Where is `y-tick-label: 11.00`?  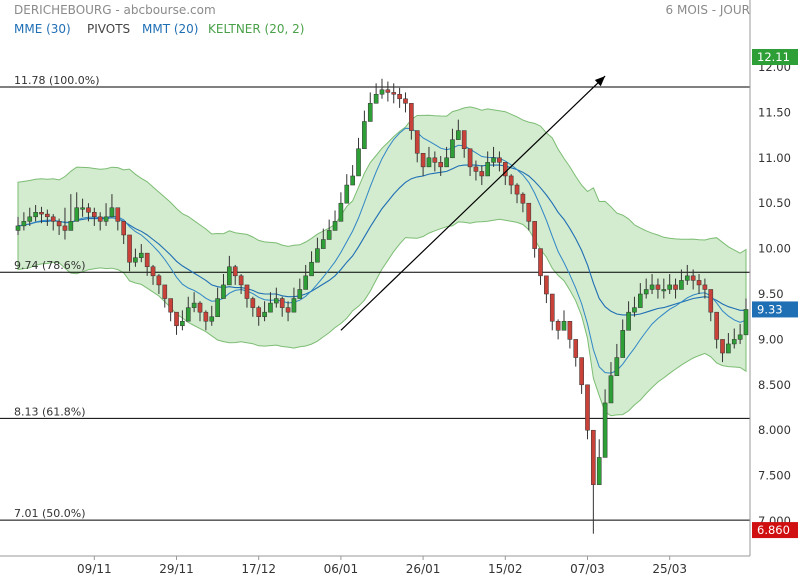
y-tick-label: 11.00 is located at coordinates (774, 158).